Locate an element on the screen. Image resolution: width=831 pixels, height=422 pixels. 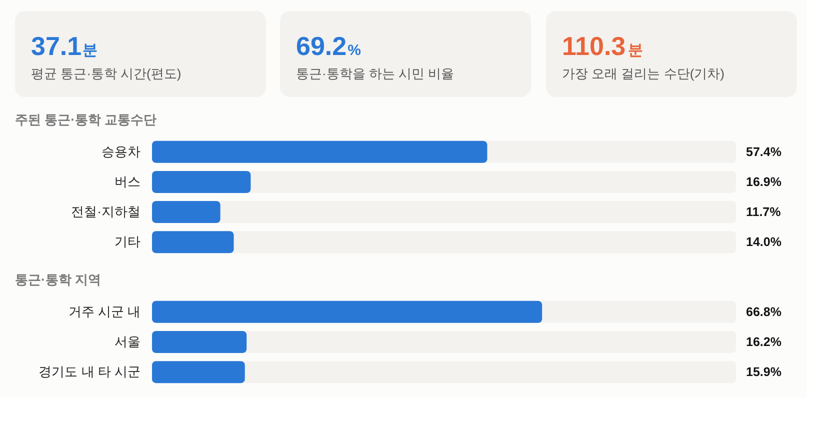
text: 평균 통근·통학 시간(편도) is located at coordinates (106, 73).